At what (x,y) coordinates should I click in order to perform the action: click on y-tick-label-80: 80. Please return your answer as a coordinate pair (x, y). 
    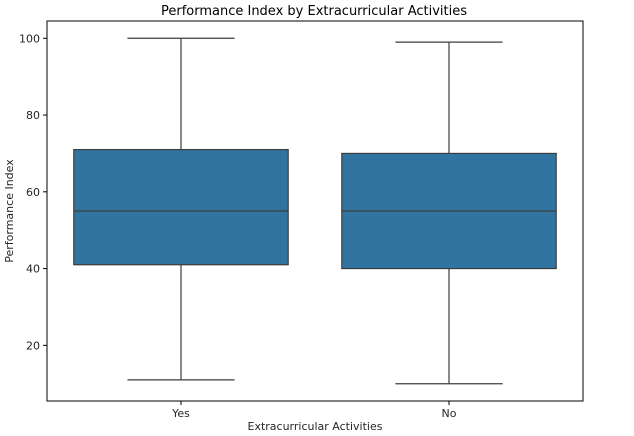
    Looking at the image, I should click on (33, 115).